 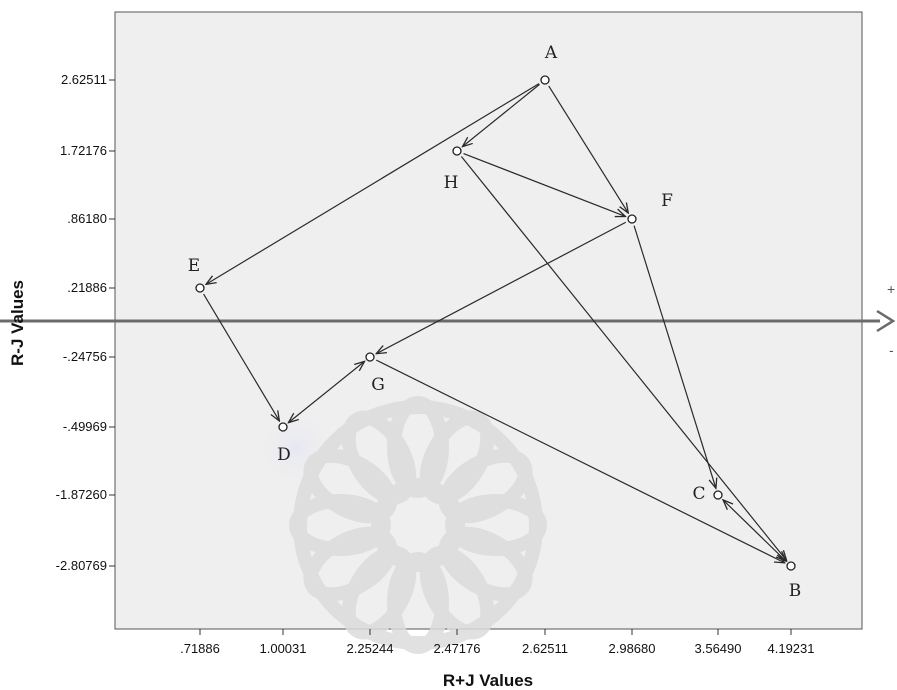 What do you see at coordinates (718, 648) in the screenshot?
I see `x-tick-label: 3.56490` at bounding box center [718, 648].